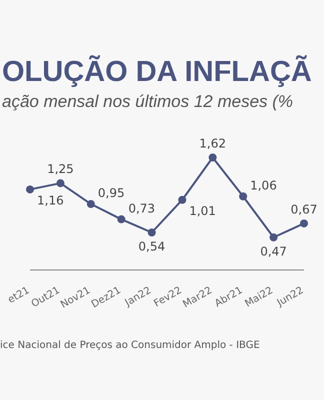 This screenshot has height=400, width=324. What do you see at coordinates (130, 345) in the screenshot?
I see `text: ice Nacional de Preços ao Consumidor Amplo - IBGE` at bounding box center [130, 345].